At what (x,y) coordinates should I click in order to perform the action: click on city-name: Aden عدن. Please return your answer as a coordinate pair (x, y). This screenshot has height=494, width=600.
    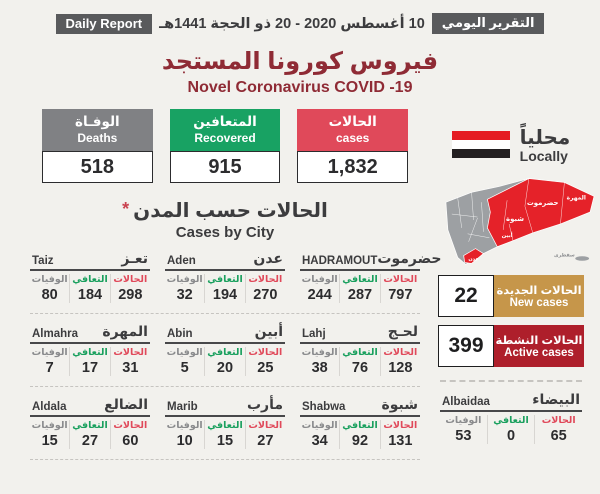
    Looking at the image, I should click on (225, 260).